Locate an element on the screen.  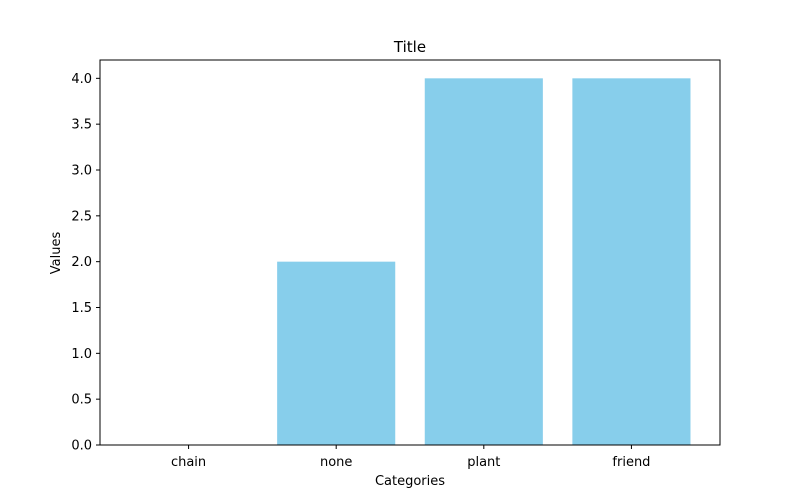
bar-plant is located at coordinates (483, 261).